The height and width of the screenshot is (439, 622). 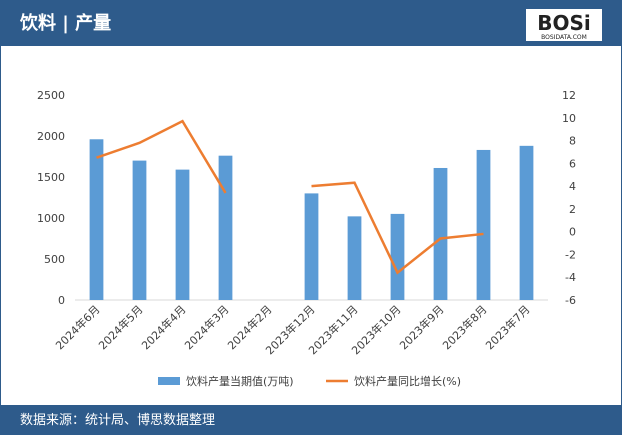 I want to click on legend-label: 饮料产量同比增长(%), so click(x=407, y=381).